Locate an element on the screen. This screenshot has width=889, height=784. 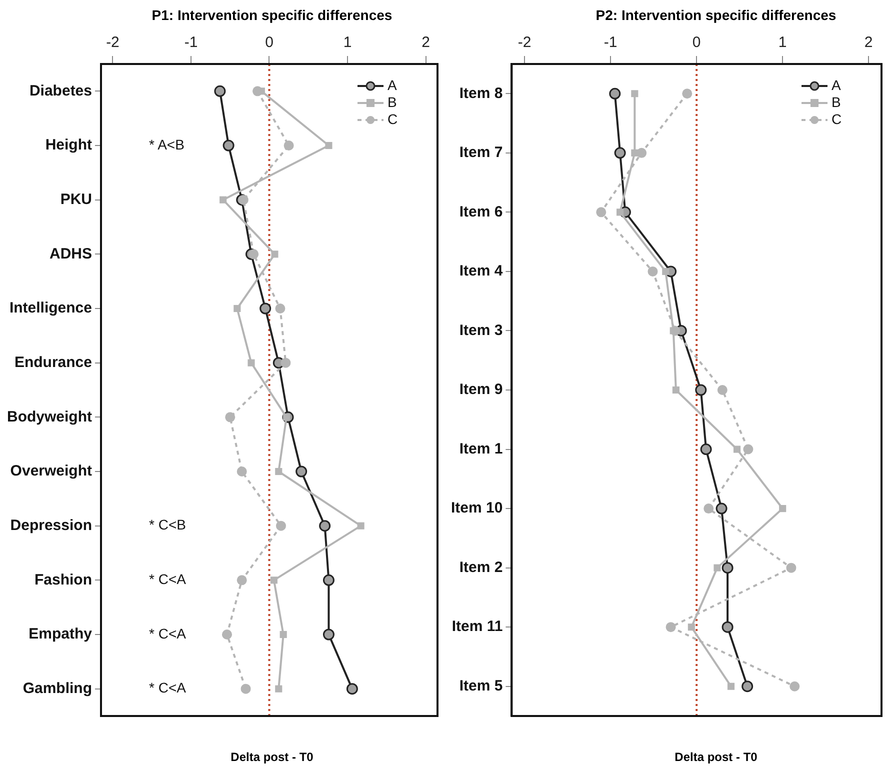
chart-title: P1: Intervention specific differences is located at coordinates (272, 15).